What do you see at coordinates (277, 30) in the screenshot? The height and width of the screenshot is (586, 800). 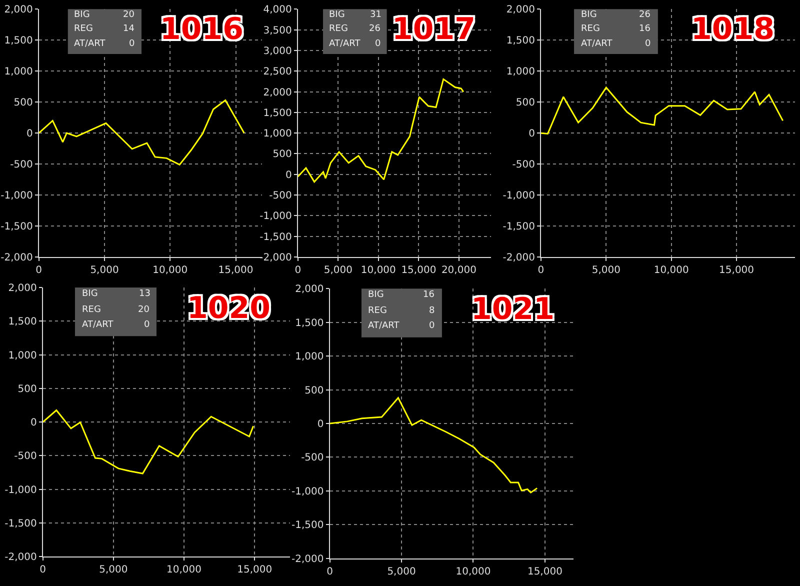 I see `y-tick-label: 3,500` at bounding box center [277, 30].